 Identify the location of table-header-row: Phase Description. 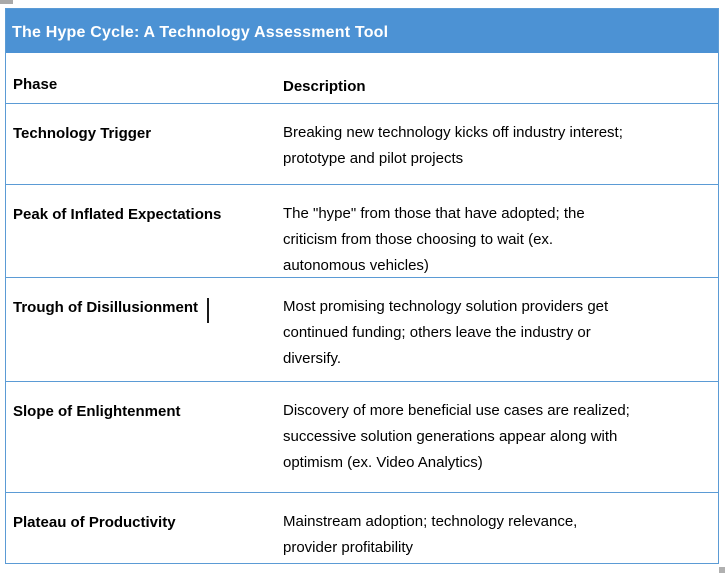
(362, 78).